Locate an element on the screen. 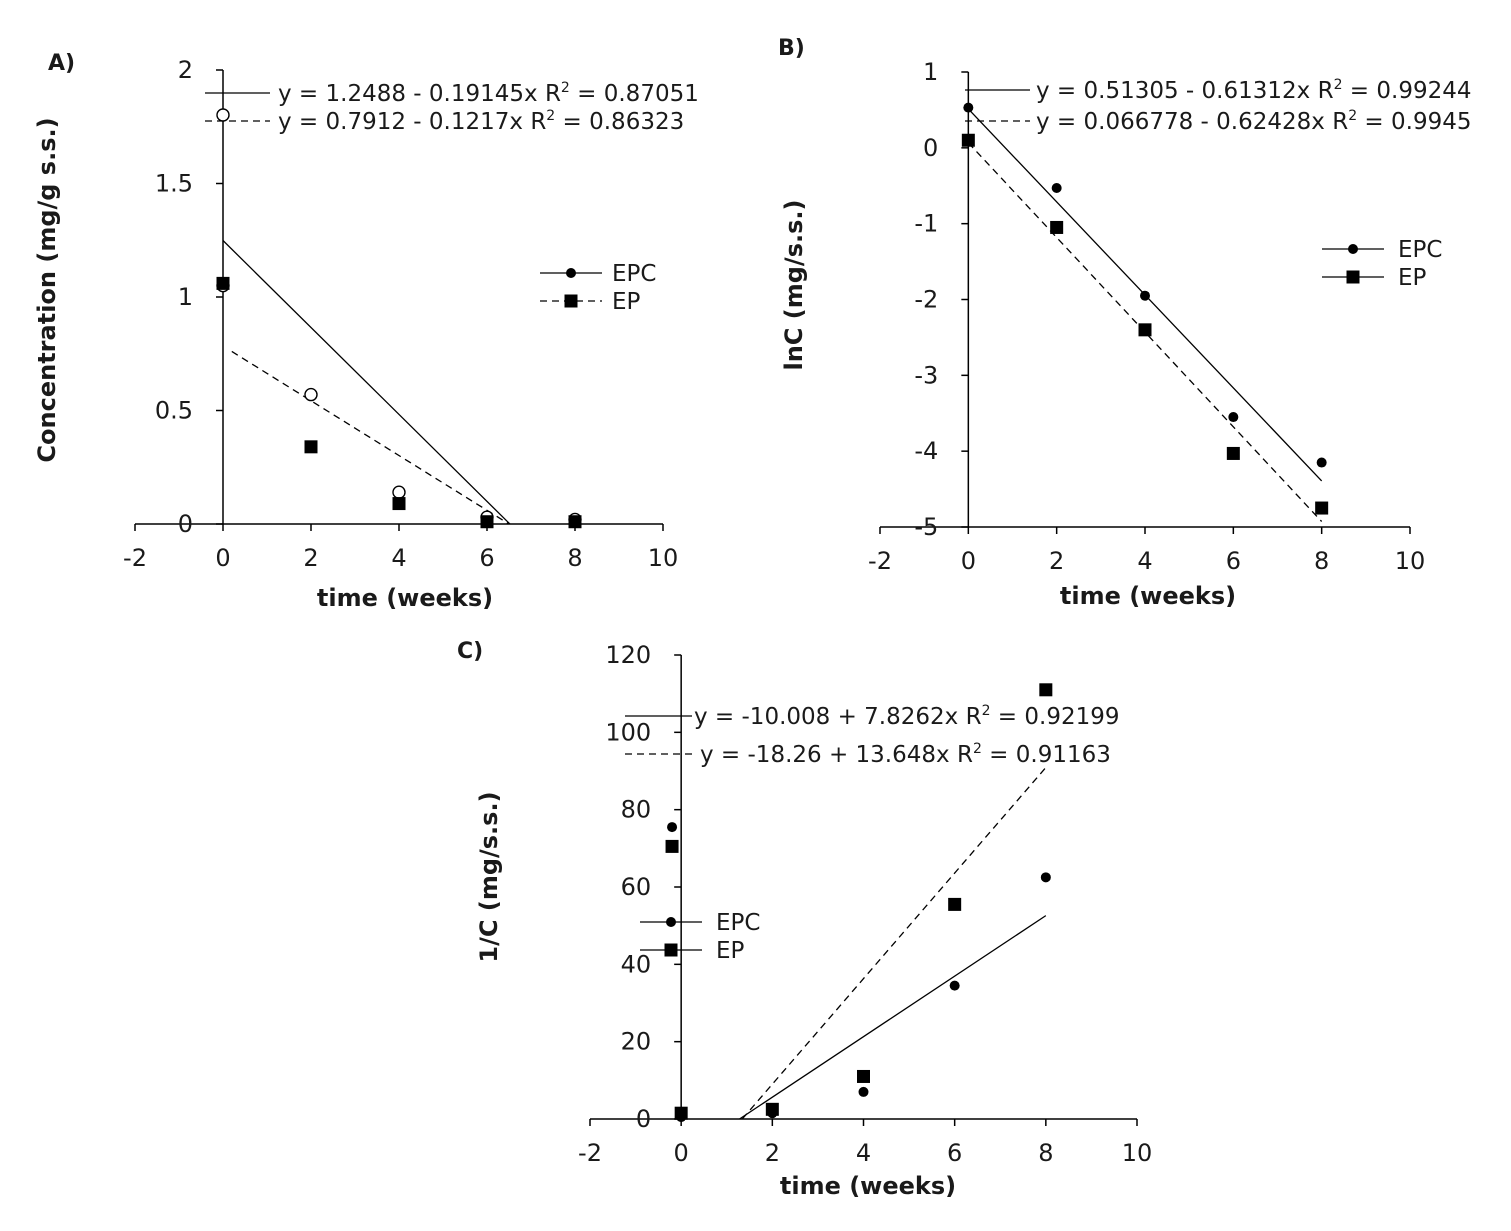 The image size is (1511, 1231). fit-equation: y = 0.066778 - 0.62428x R2 = 0.9945 is located at coordinates (1254, 121).